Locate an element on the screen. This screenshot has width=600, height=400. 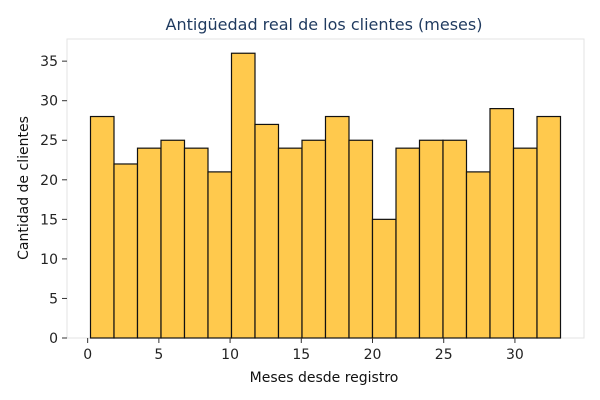
x-tick-label: 5 is located at coordinates (158, 355).